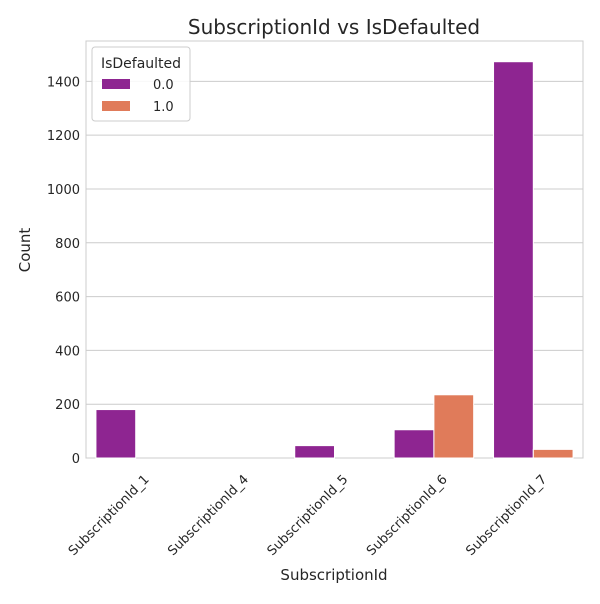 The height and width of the screenshot is (604, 600). I want to click on y-tick-label: 400, so click(67, 351).